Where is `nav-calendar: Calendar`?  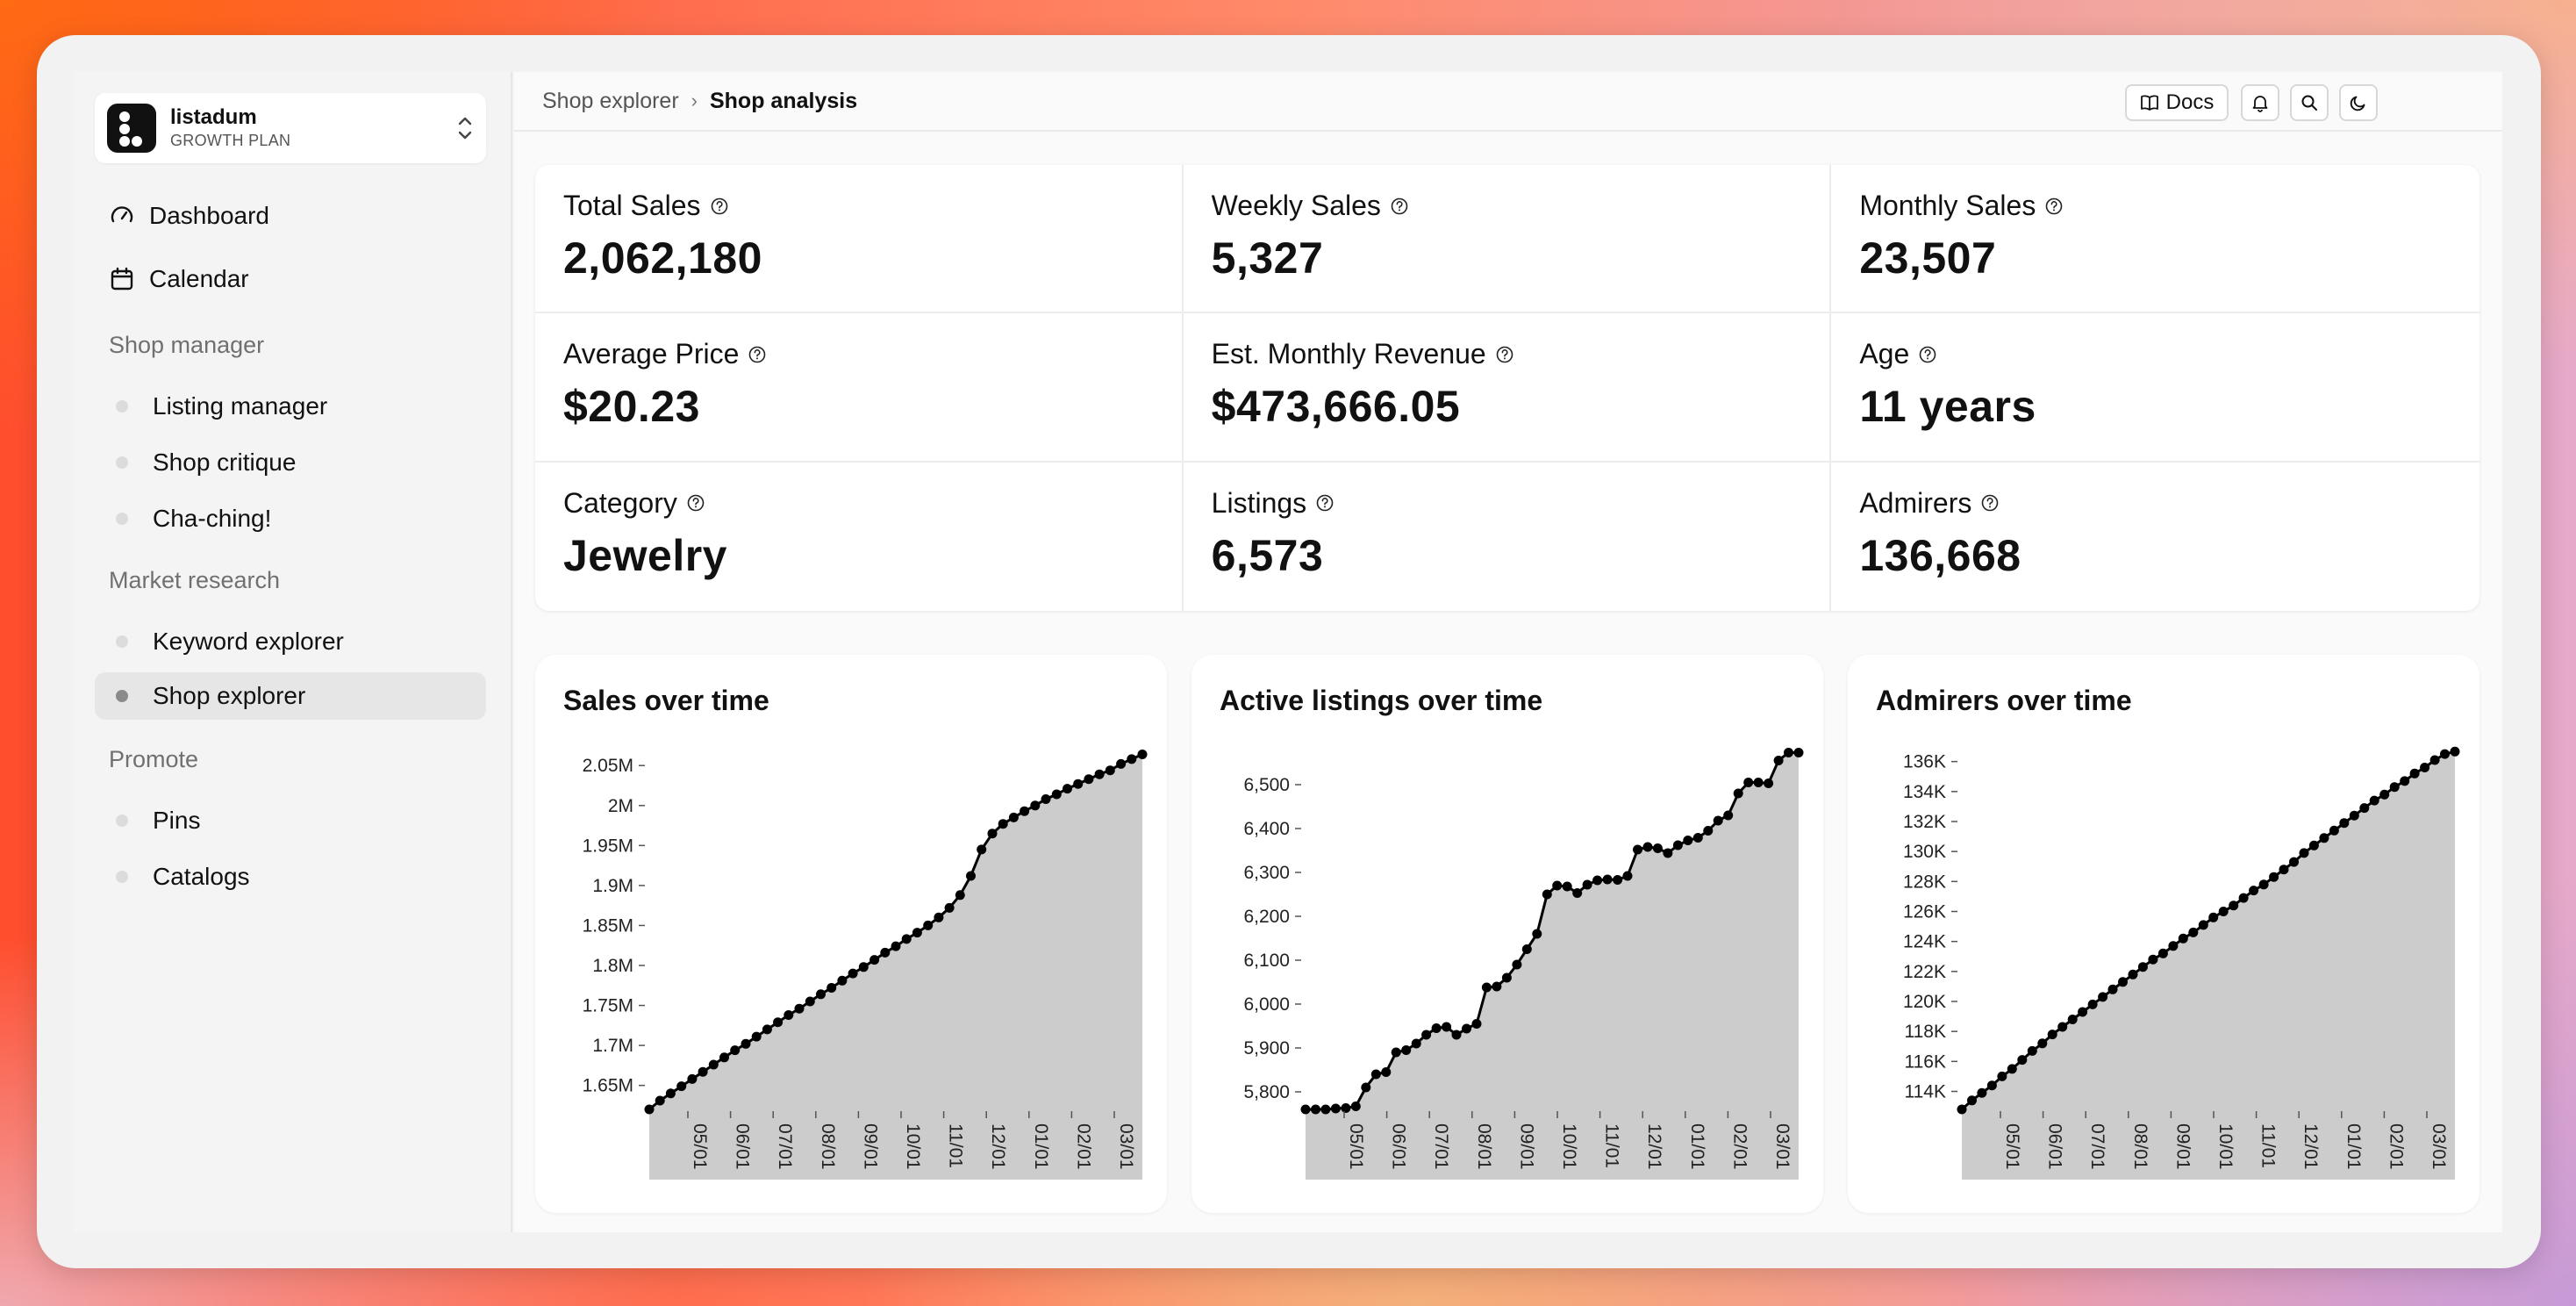 nav-calendar: Calendar is located at coordinates (290, 279).